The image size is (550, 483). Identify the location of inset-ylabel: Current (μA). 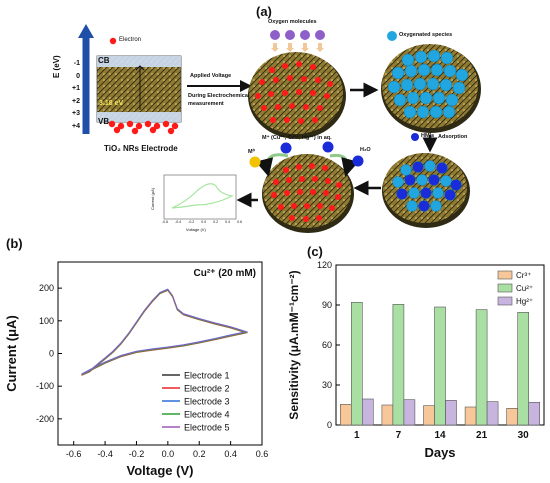
(152, 198).